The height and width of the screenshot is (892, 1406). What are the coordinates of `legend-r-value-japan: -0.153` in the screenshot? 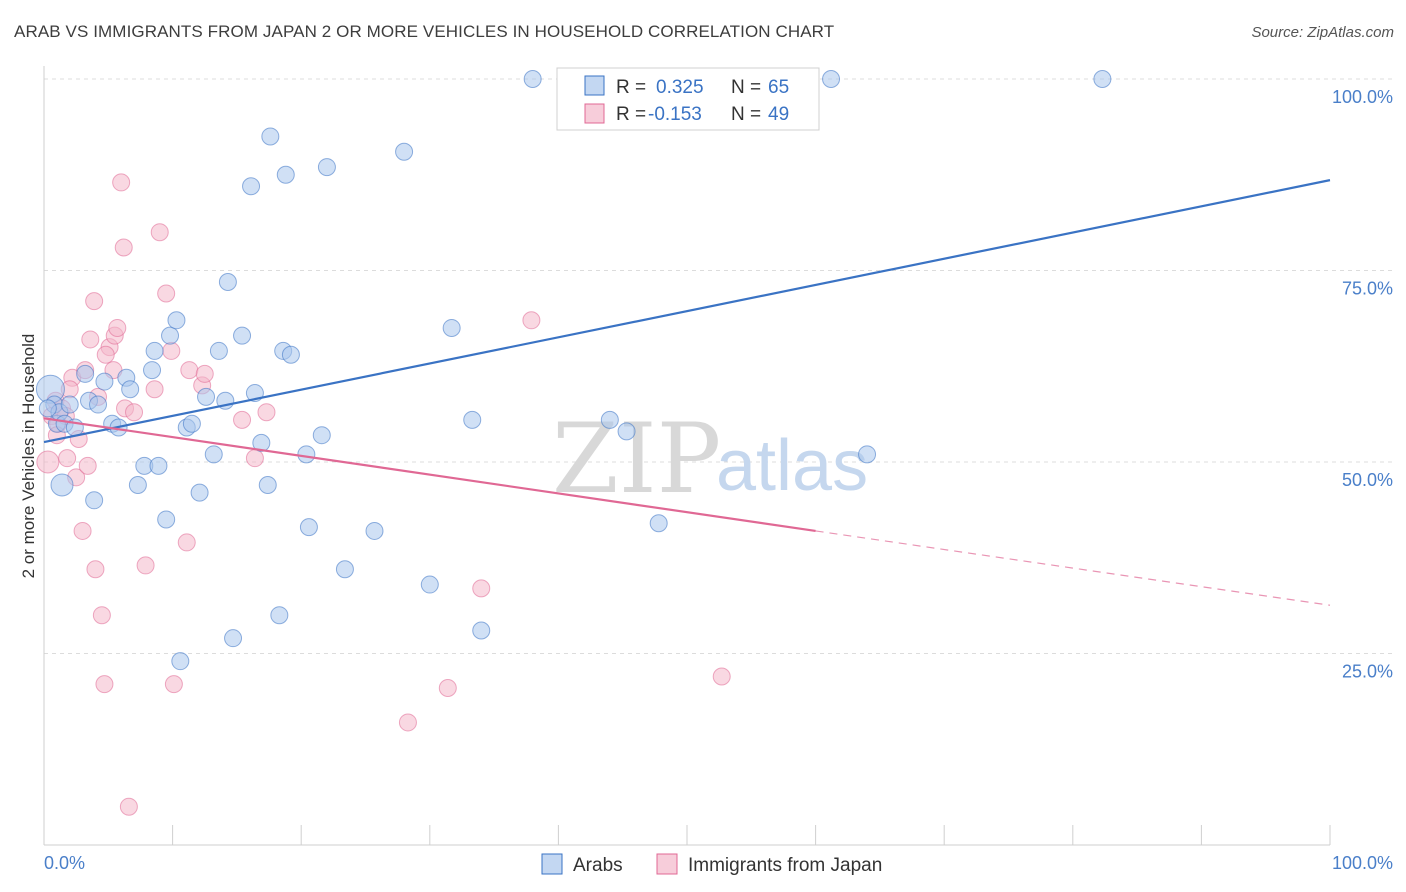 It's located at (675, 114).